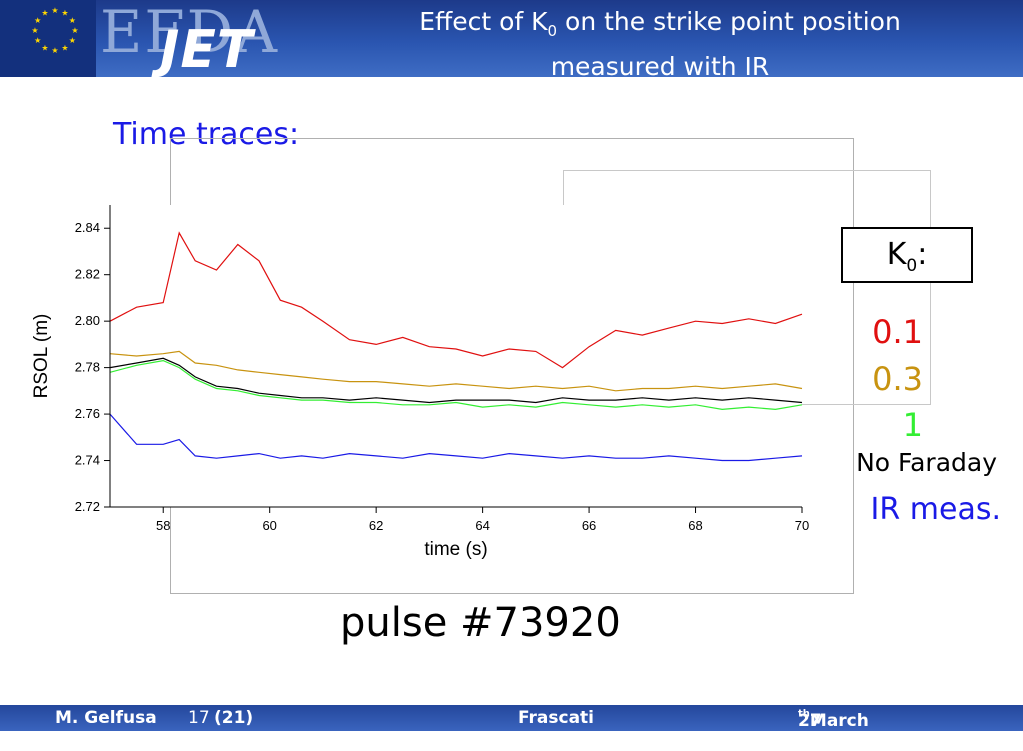 Image resolution: width=1023 pixels, height=751 pixels. Describe the element at coordinates (234, 718) in the screenshot. I see `footer-total: (21)` at that location.